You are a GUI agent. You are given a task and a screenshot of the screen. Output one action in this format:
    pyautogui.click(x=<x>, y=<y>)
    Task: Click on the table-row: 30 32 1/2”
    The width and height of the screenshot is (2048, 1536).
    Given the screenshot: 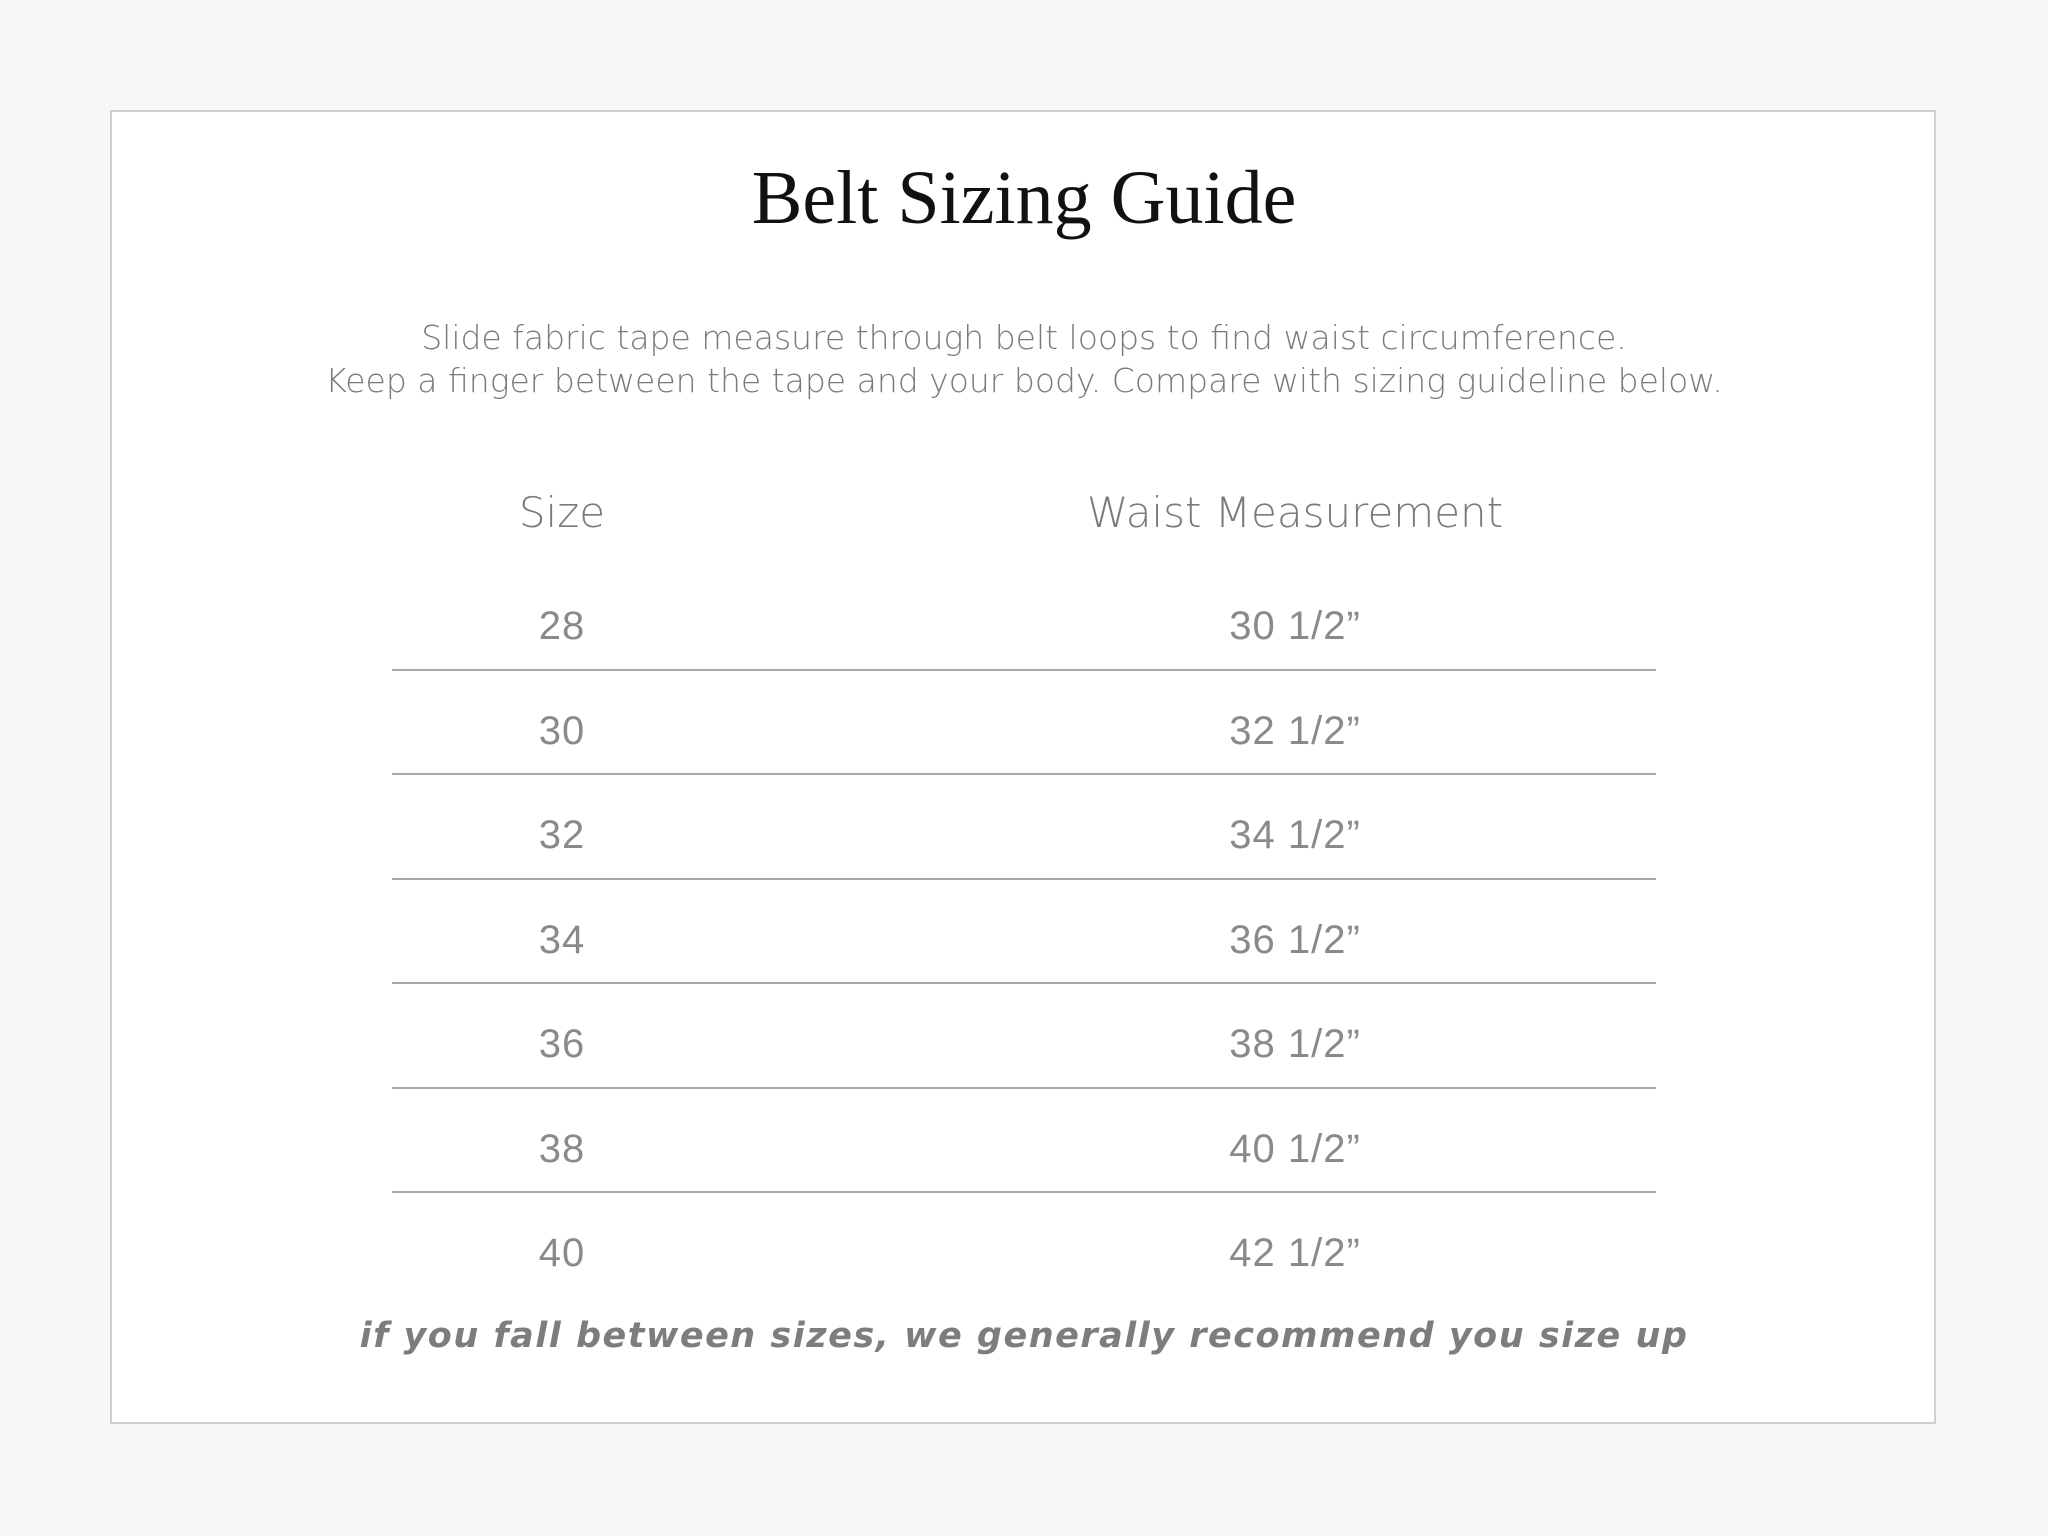 What is the action you would take?
    pyautogui.click(x=1024, y=723)
    